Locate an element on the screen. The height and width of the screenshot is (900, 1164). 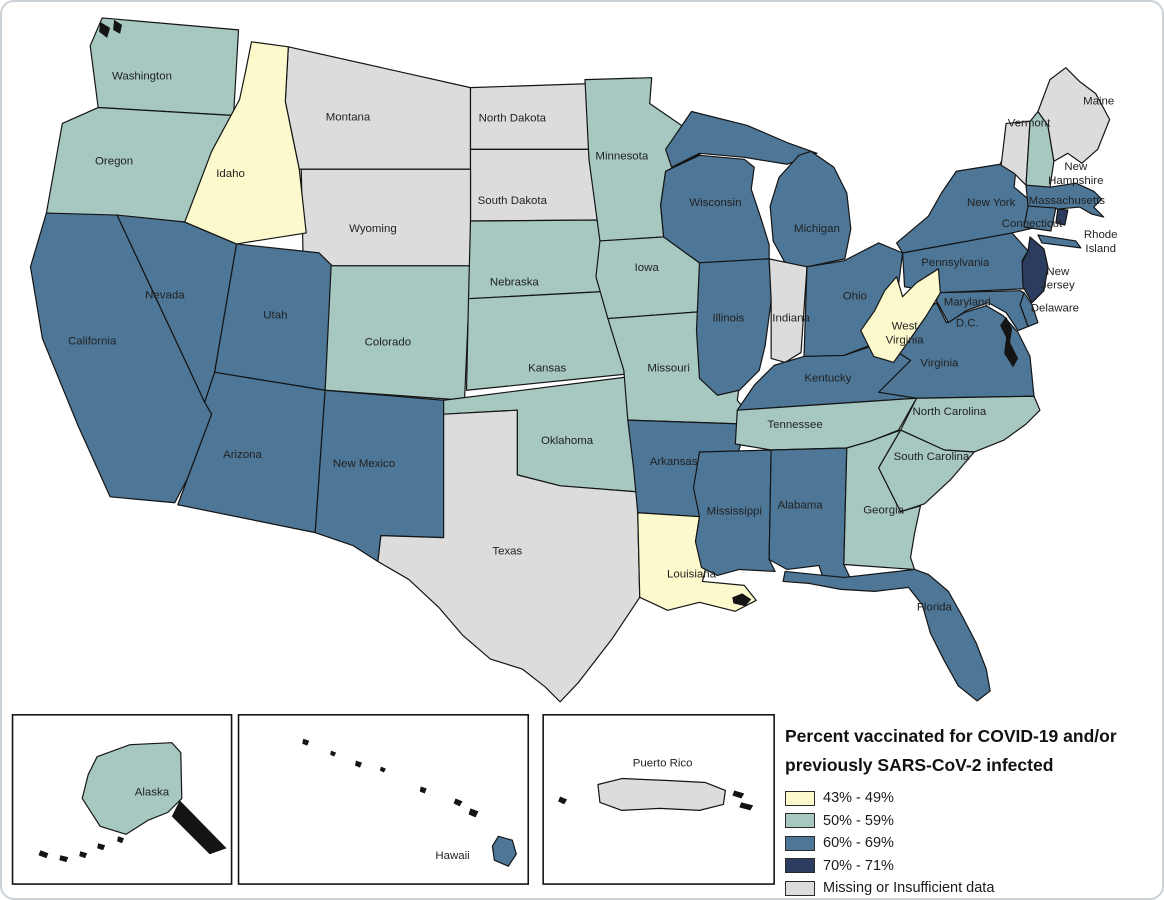
state-label-mt: Montana is located at coordinates (348, 117).